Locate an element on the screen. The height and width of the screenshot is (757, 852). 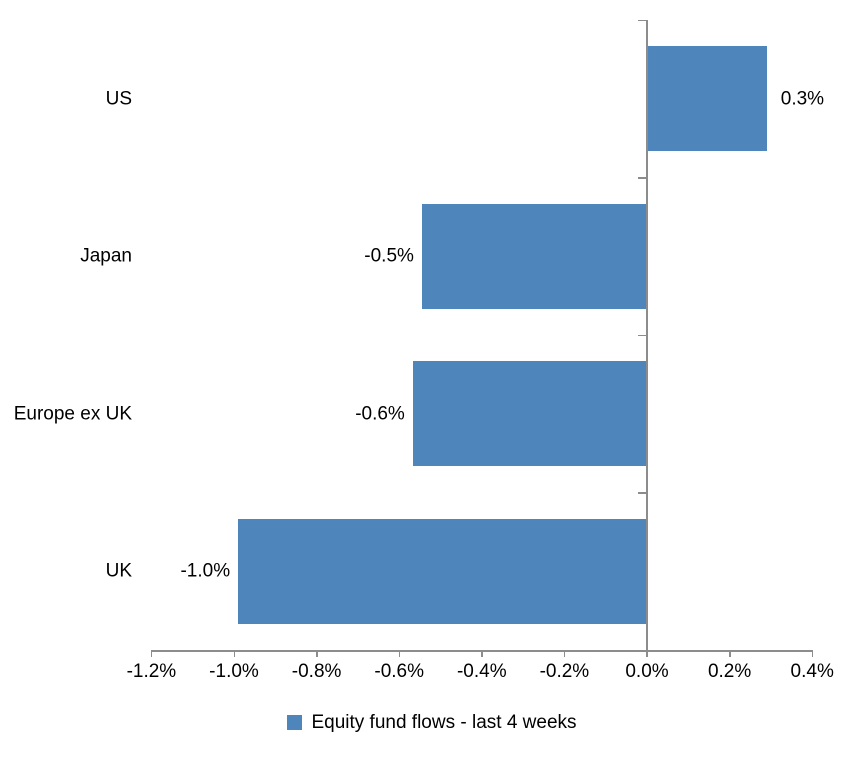
bar-value-label: 0.3% is located at coordinates (802, 99).